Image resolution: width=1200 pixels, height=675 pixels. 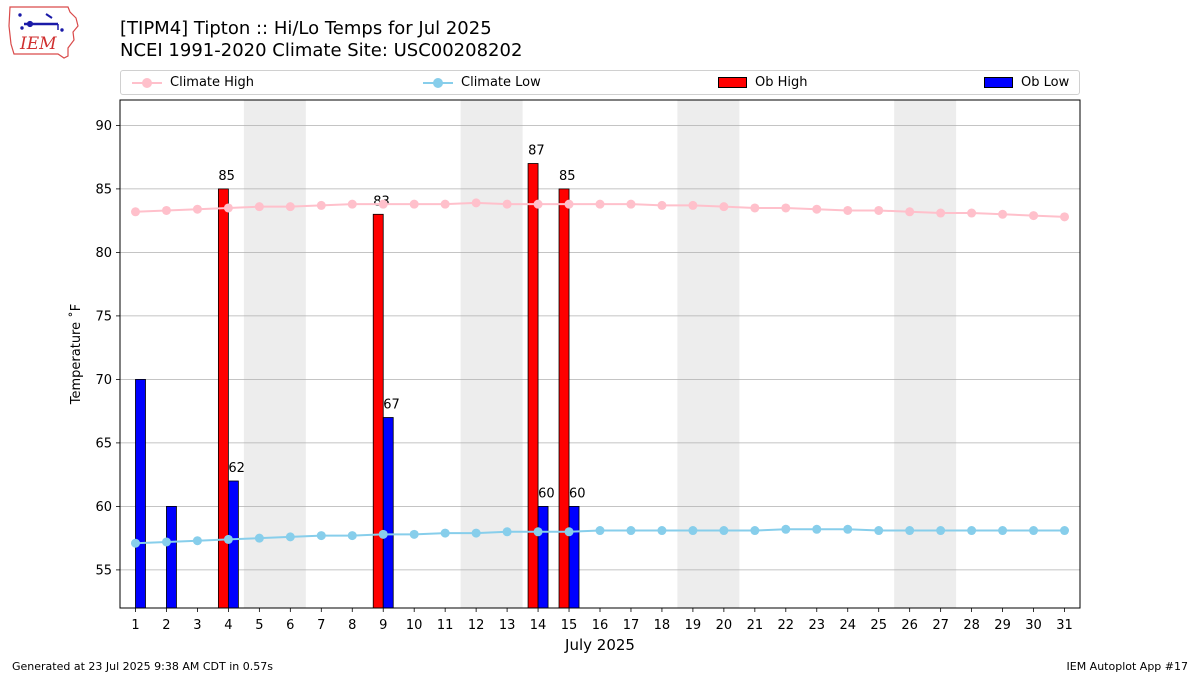 What do you see at coordinates (476, 625) in the screenshot?
I see `x-tick-label: 12` at bounding box center [476, 625].